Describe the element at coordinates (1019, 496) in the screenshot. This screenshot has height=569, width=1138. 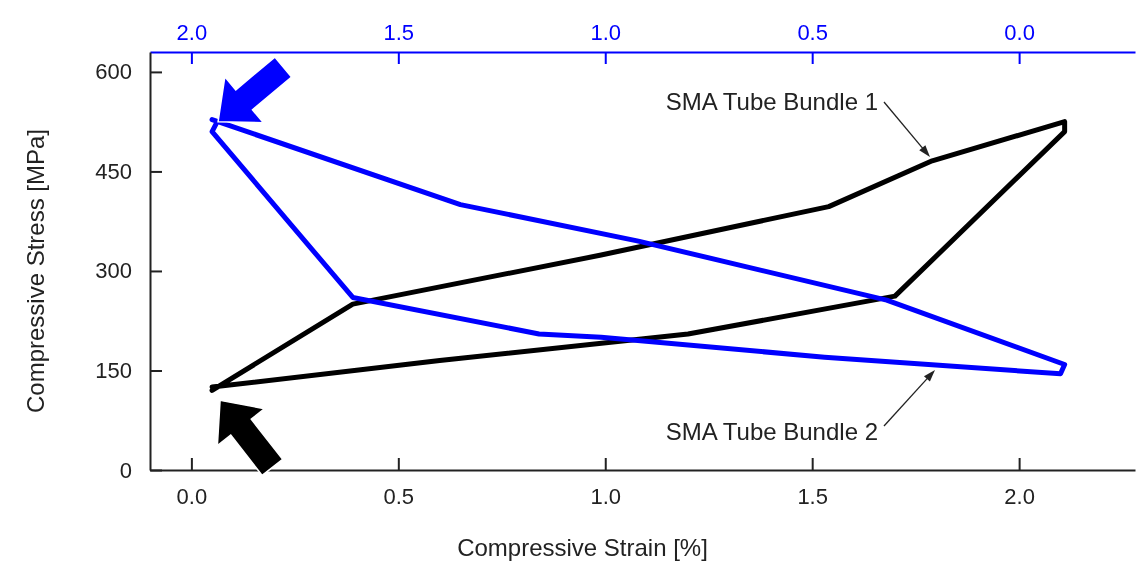
I see `x-tick-label: 2.0` at that location.